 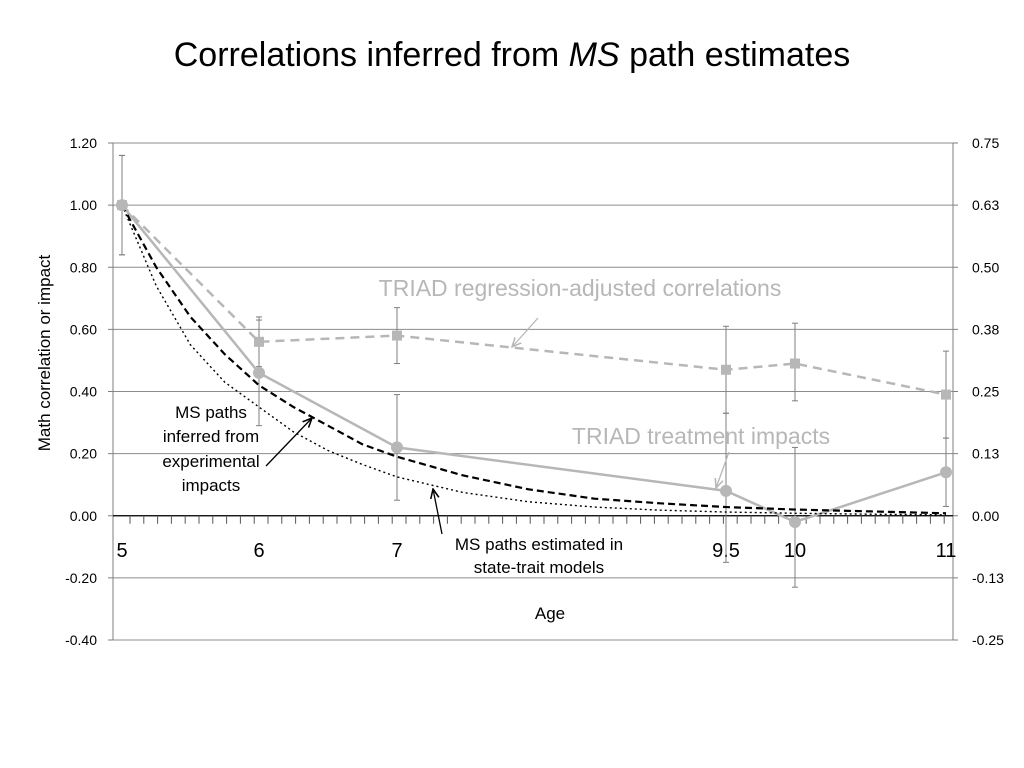 I want to click on y2-tick-label: 0.63, so click(x=985, y=205).